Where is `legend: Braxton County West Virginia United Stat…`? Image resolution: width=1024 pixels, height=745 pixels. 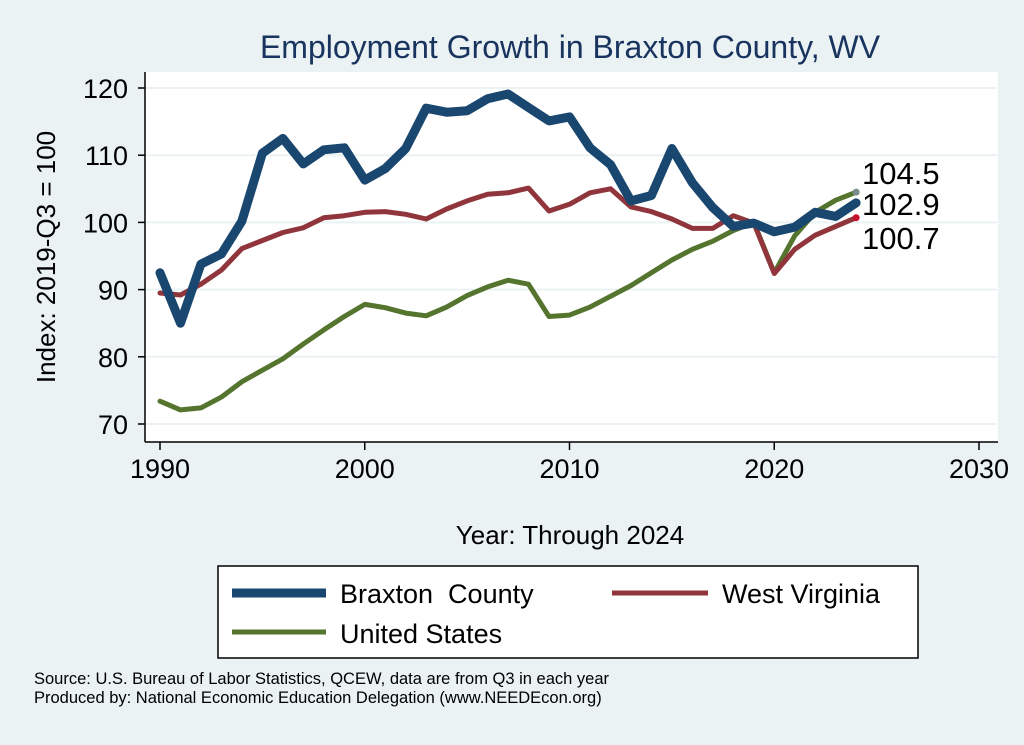
legend: Braxton County West Virginia United Stat… is located at coordinates (568, 612).